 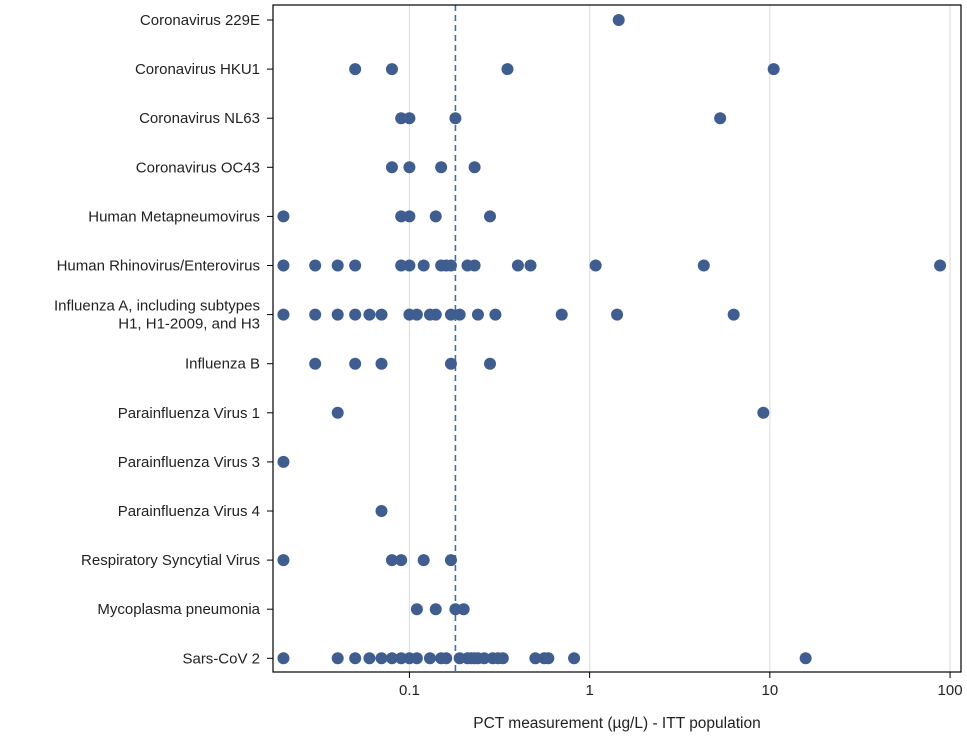 I want to click on category-label: Influenza B, so click(x=222, y=364).